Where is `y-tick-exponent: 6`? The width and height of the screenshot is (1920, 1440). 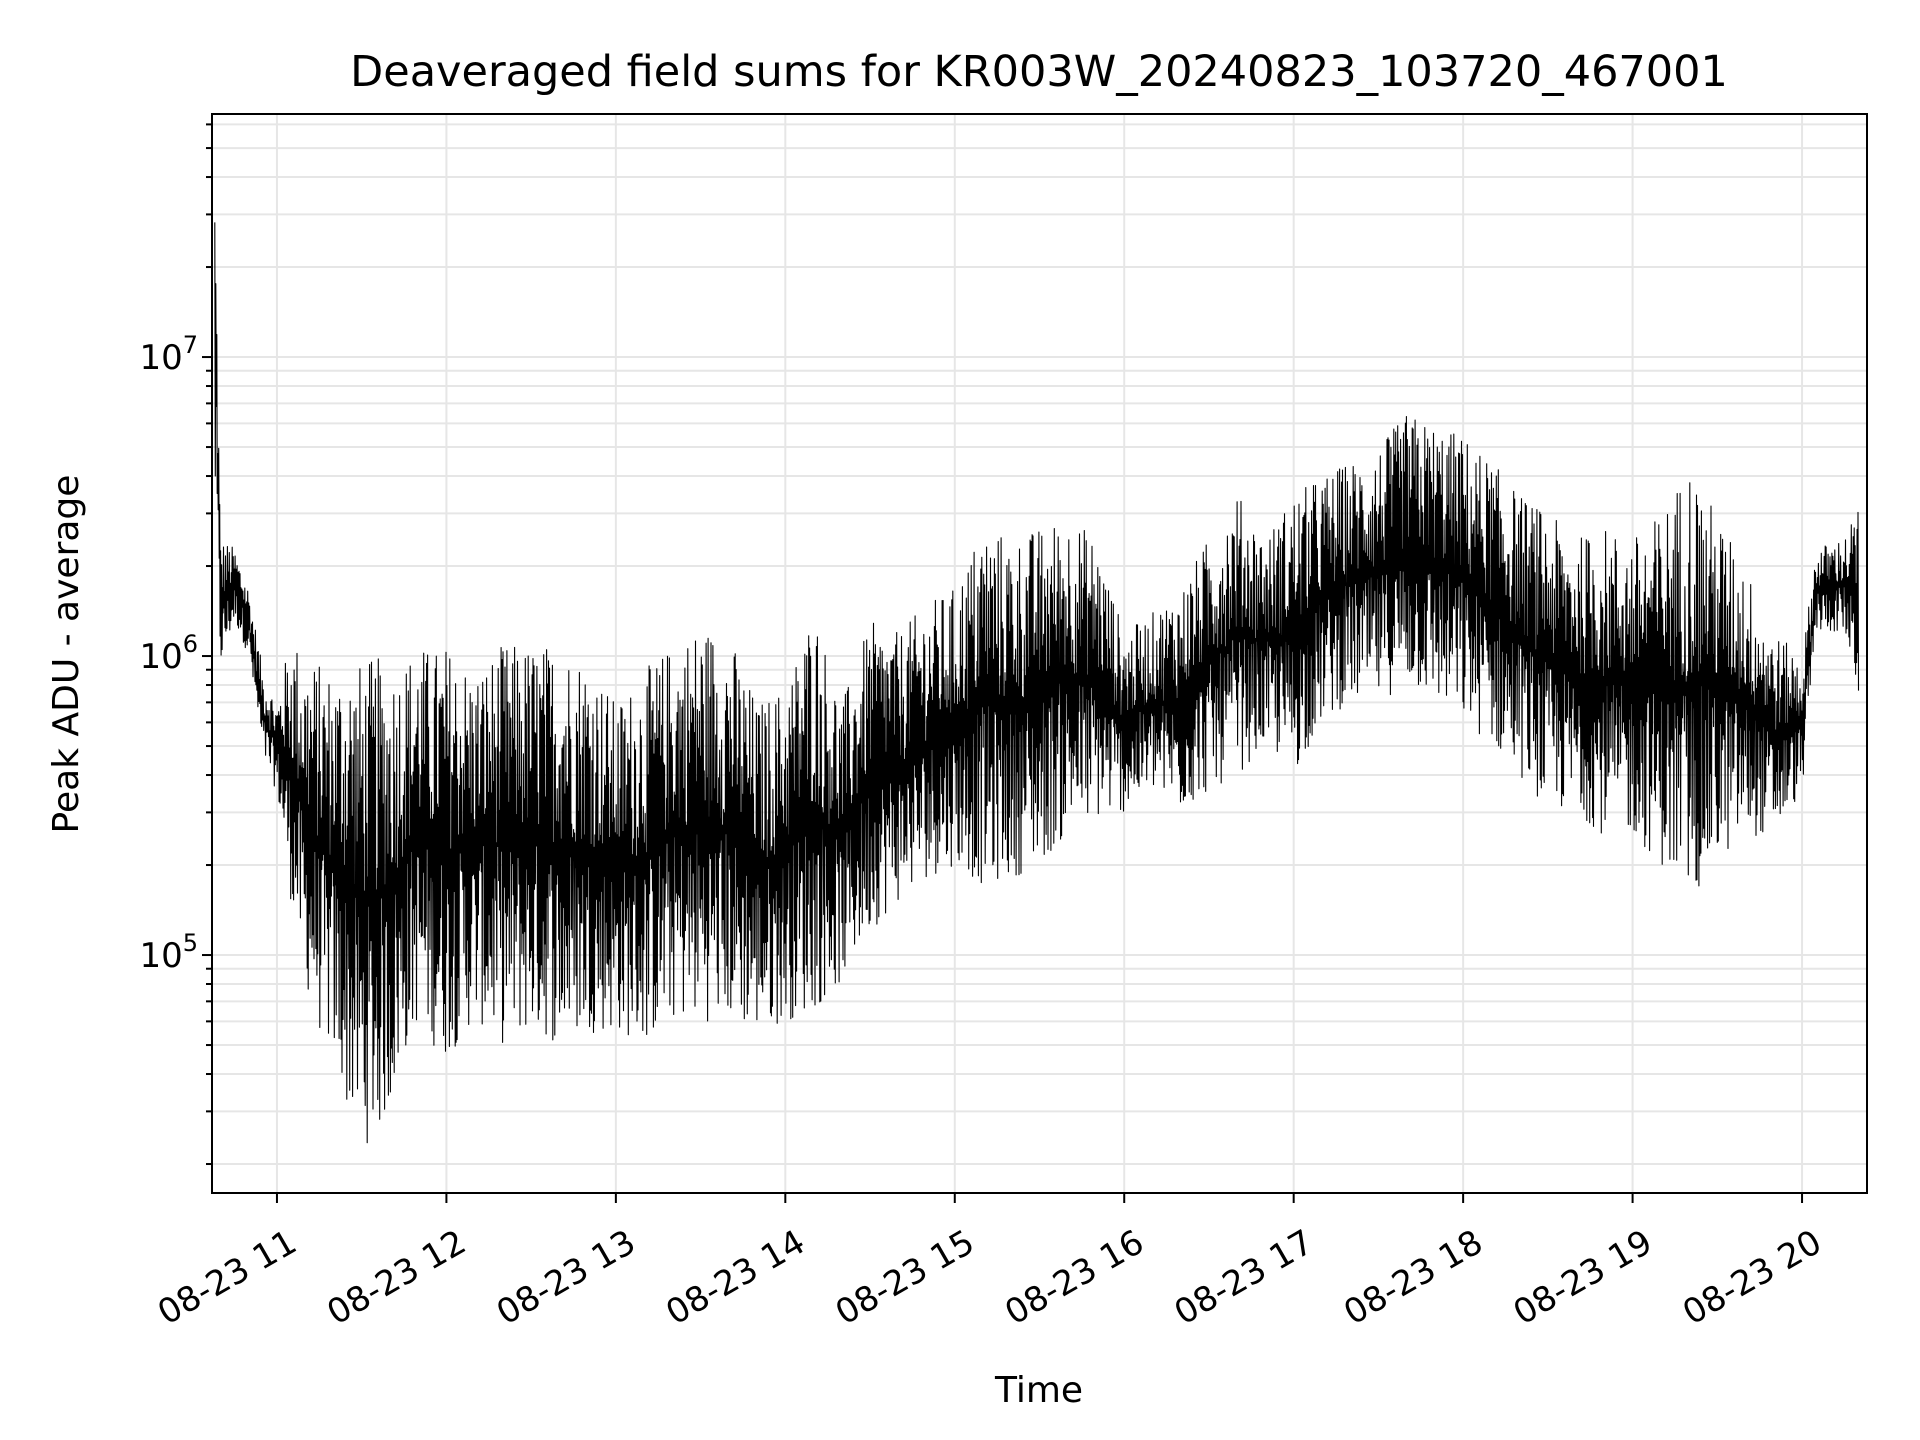
y-tick-exponent: 6 is located at coordinates (190, 644).